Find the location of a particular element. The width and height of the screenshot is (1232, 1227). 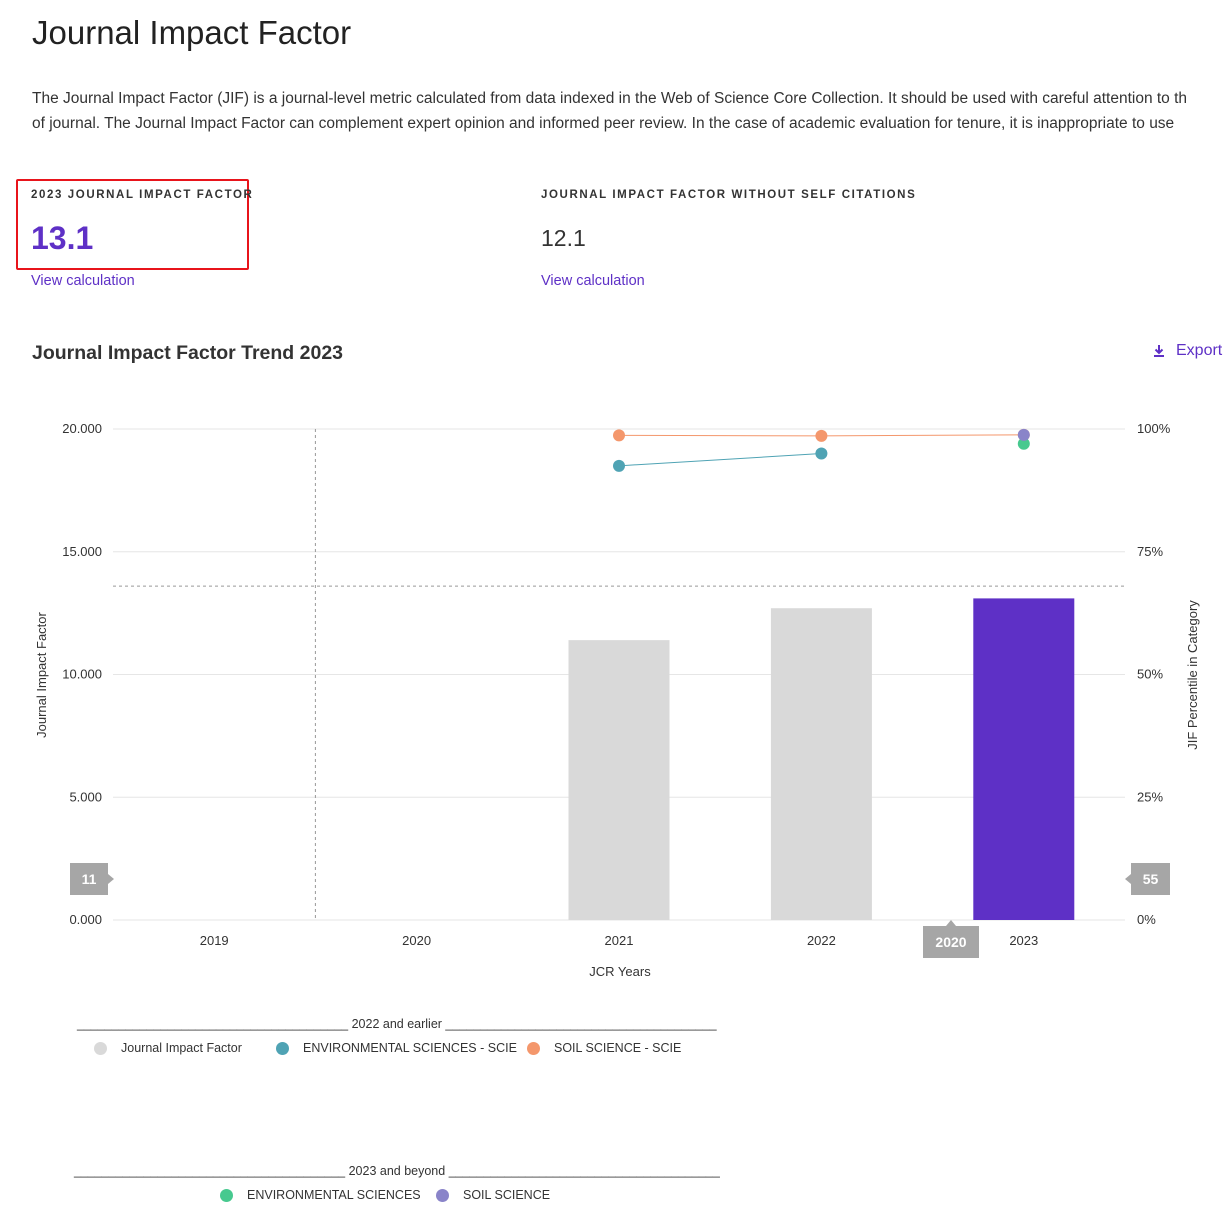

highlight-box is located at coordinates (132, 224).